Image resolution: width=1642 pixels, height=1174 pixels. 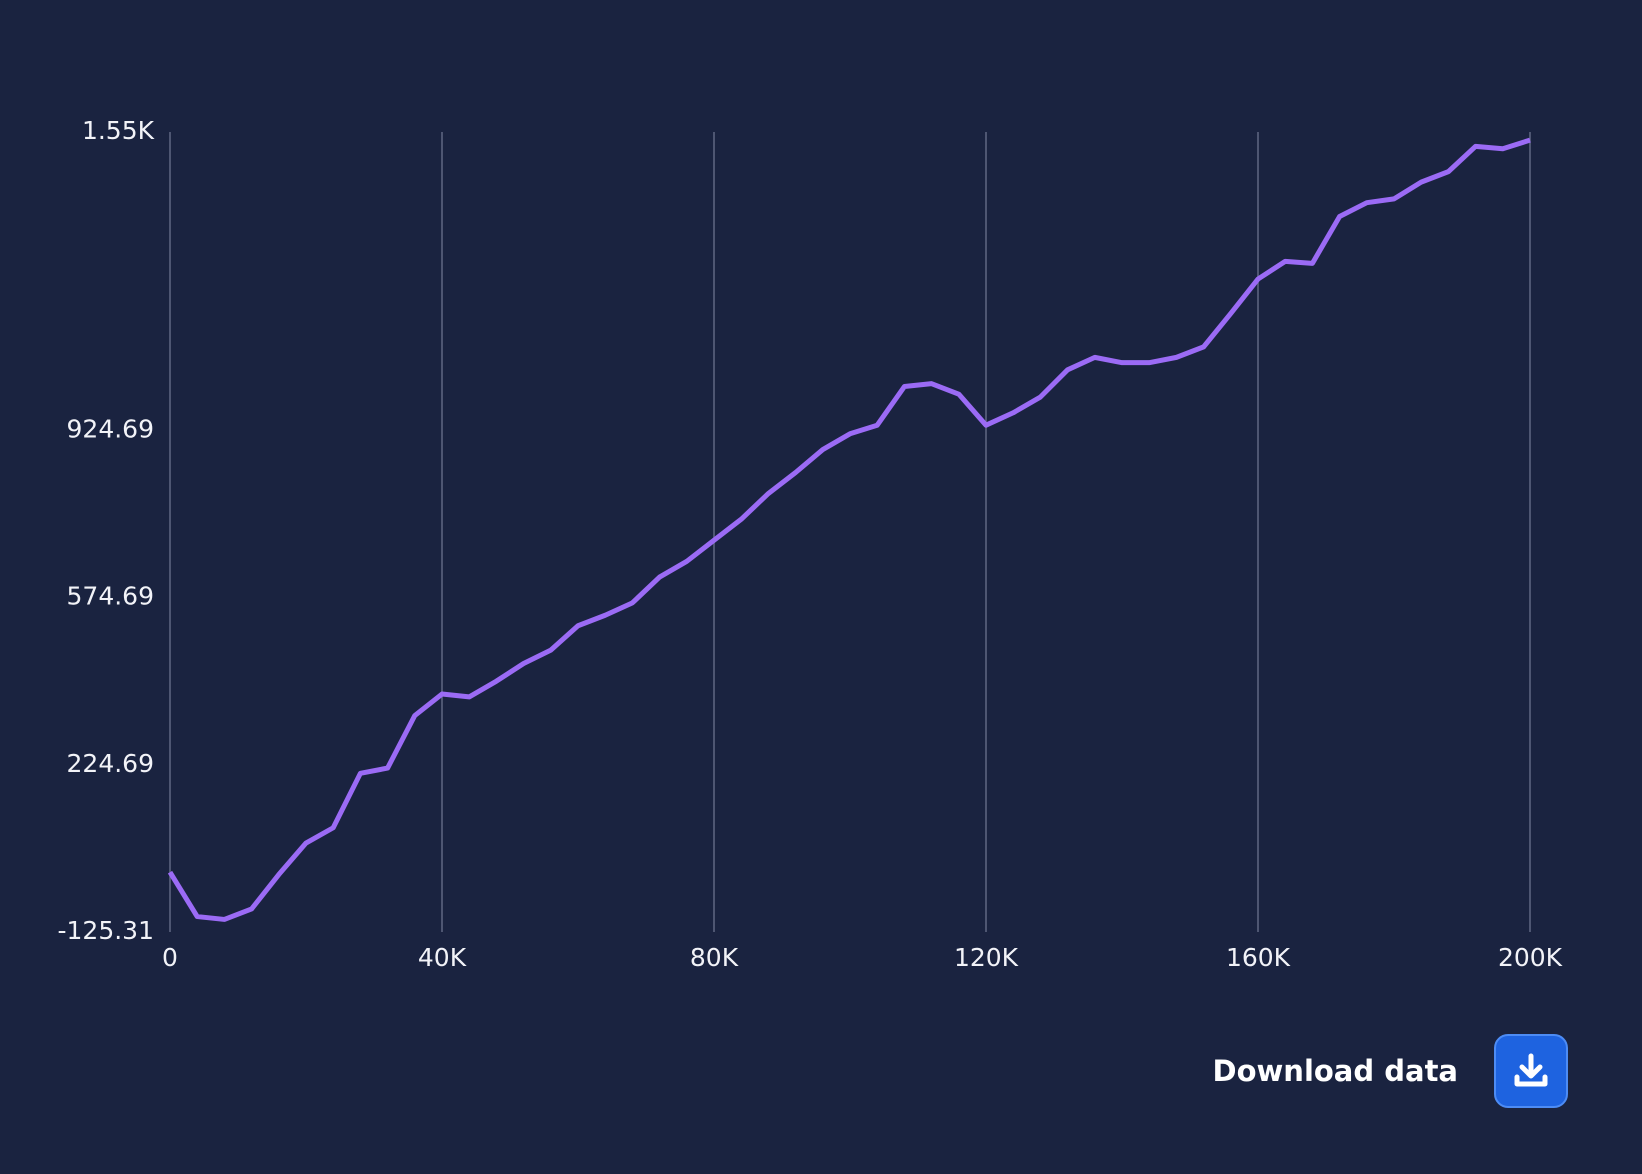 I want to click on y-tick-label: 224.69, so click(x=110, y=763).